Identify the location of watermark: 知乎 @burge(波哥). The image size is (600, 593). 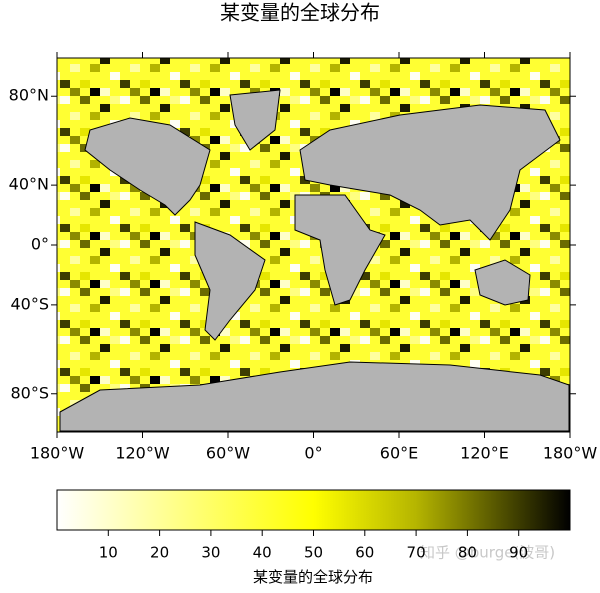
(487, 553).